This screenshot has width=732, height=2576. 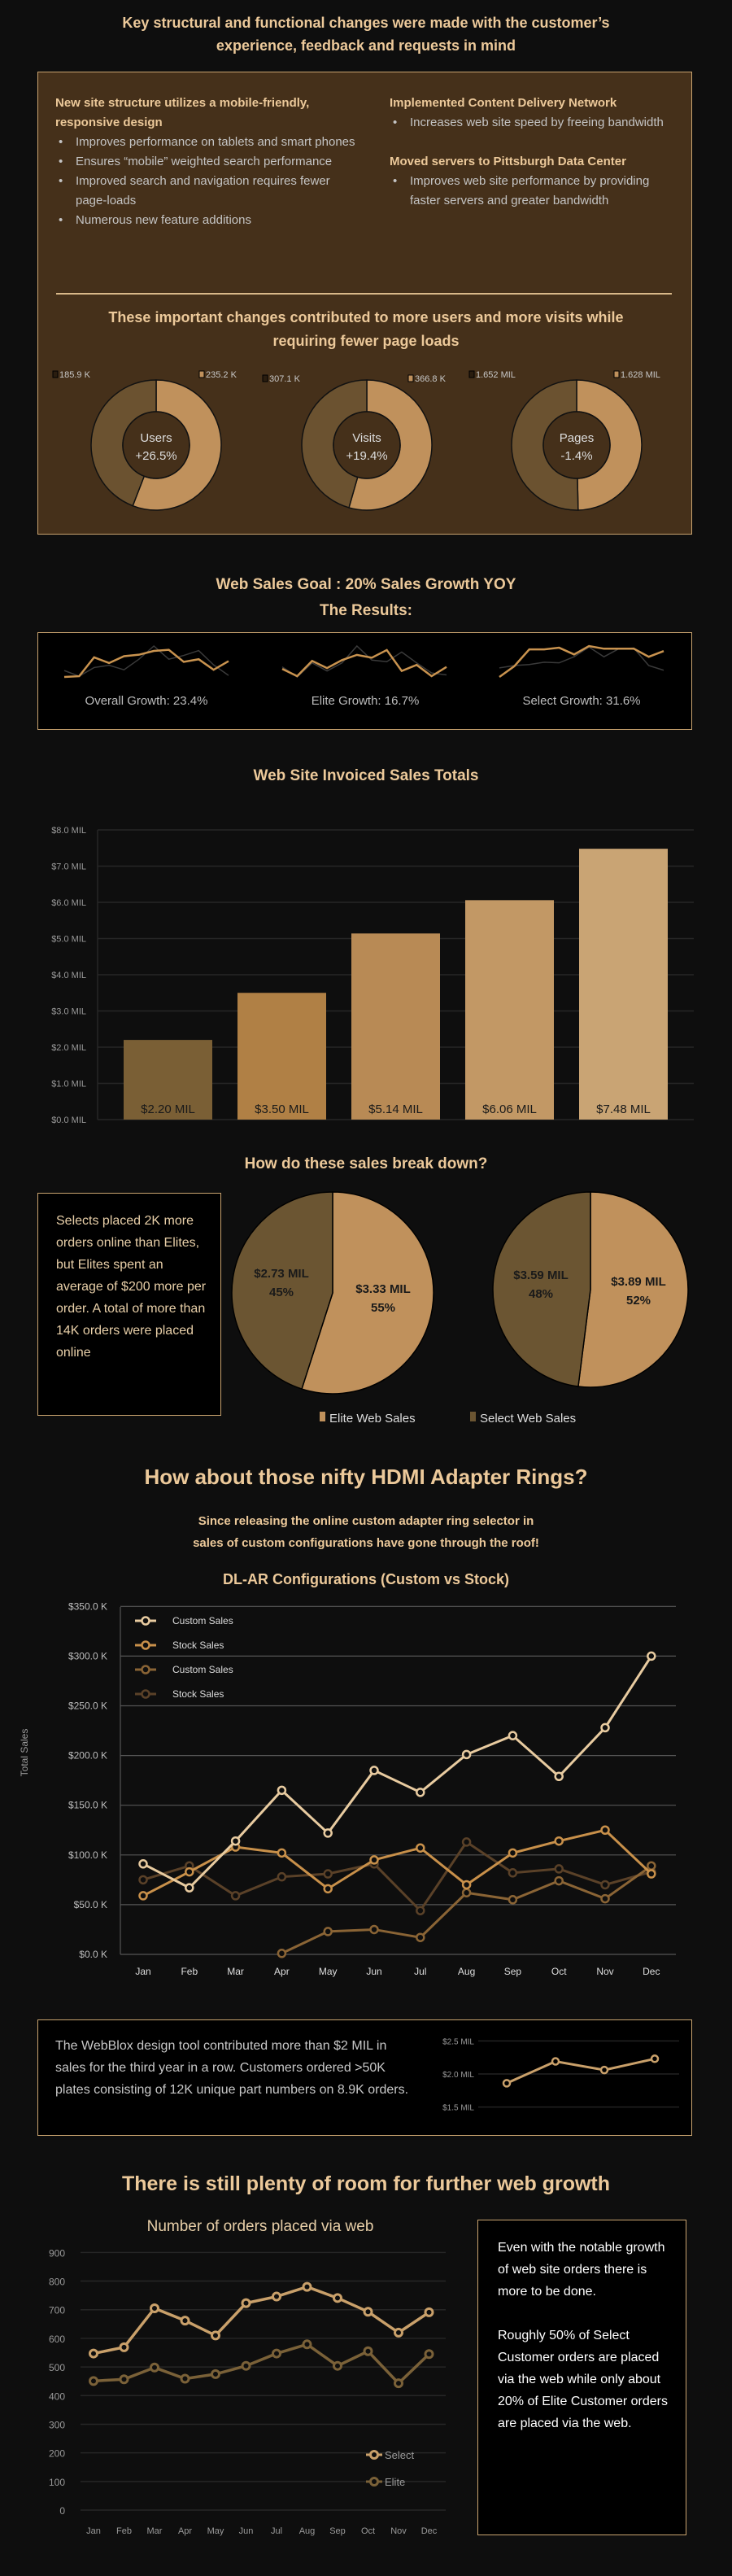 What do you see at coordinates (68, 940) in the screenshot?
I see `y-tick-label: $5.0 MIL` at bounding box center [68, 940].